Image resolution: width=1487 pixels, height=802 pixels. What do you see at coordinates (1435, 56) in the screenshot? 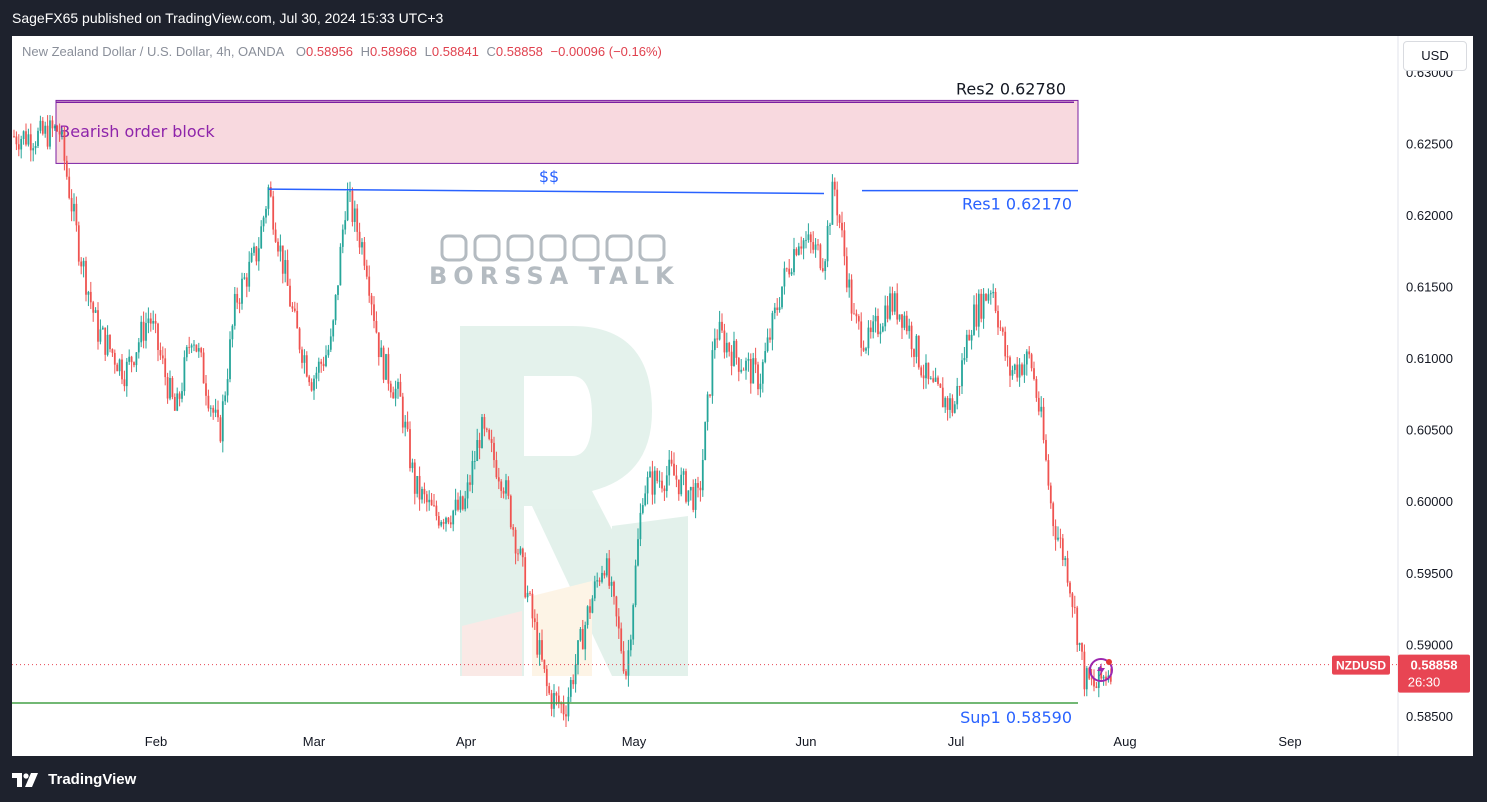
I see `currency-button: USD` at bounding box center [1435, 56].